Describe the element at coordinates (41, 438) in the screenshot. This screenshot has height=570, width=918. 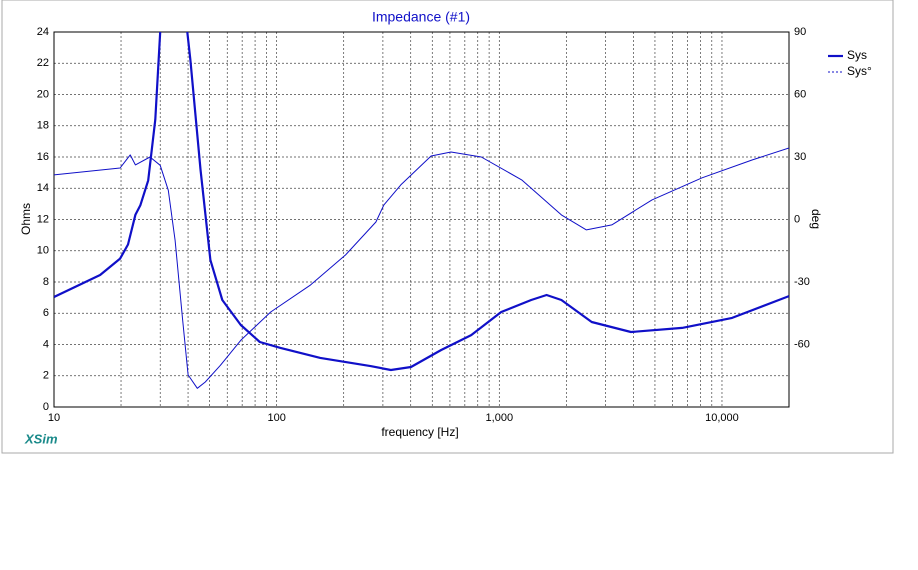
I see `brand: XSim` at that location.